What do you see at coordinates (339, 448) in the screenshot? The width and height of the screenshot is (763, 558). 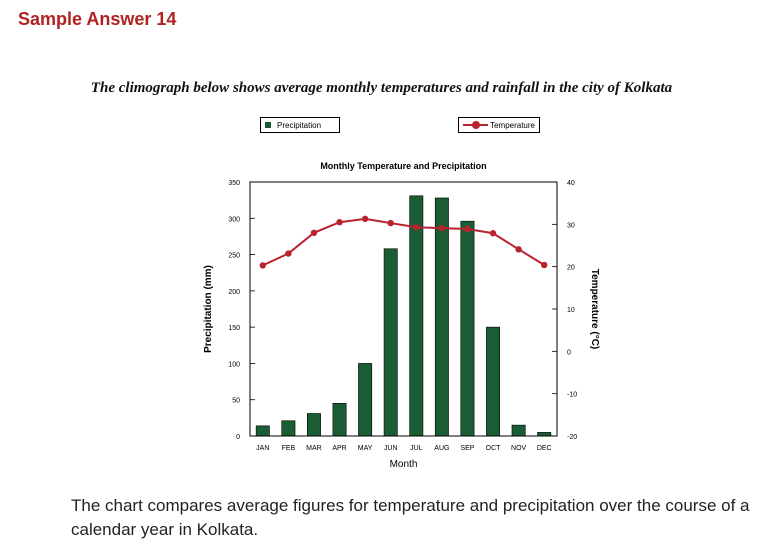 I see `x-tick-label: APR` at bounding box center [339, 448].